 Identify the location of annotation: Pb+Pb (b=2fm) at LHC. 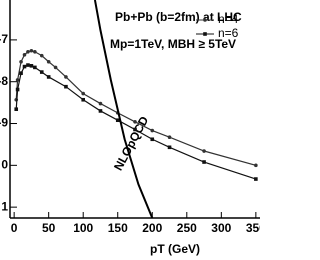
(178, 17).